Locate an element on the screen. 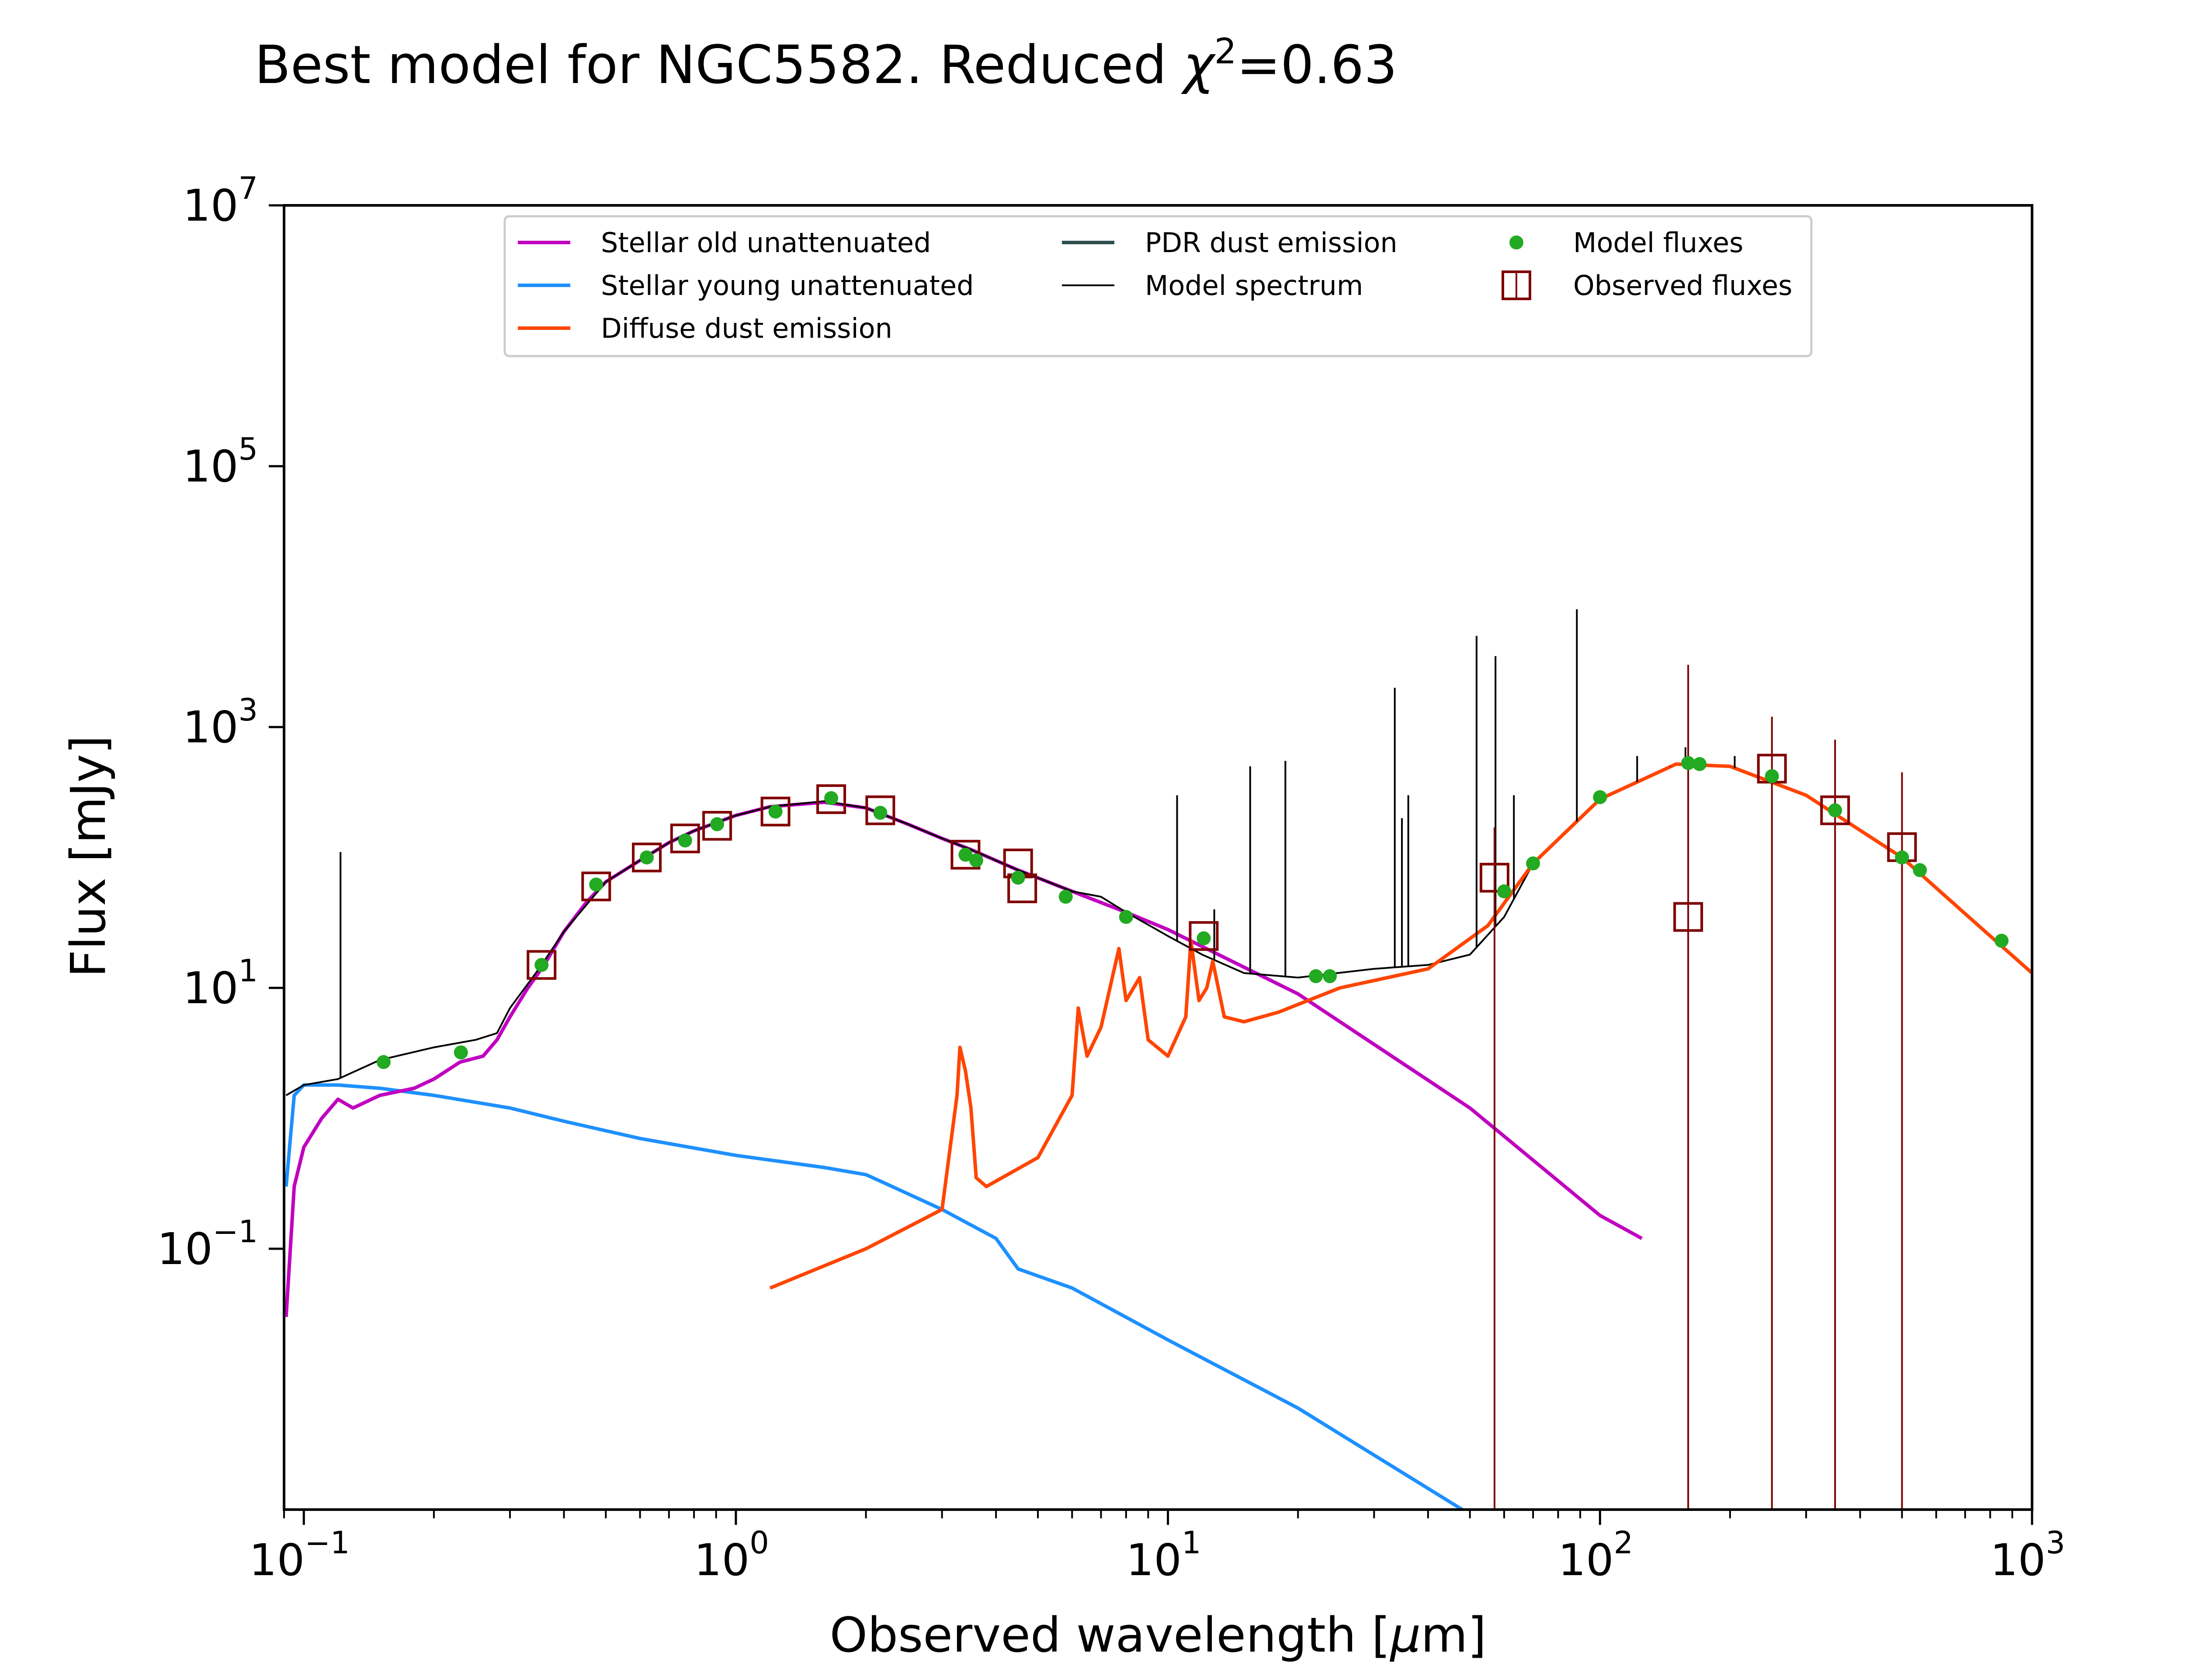 The height and width of the screenshot is (1680, 2185). legend-label: Stellar old unattenuated is located at coordinates (766, 243).